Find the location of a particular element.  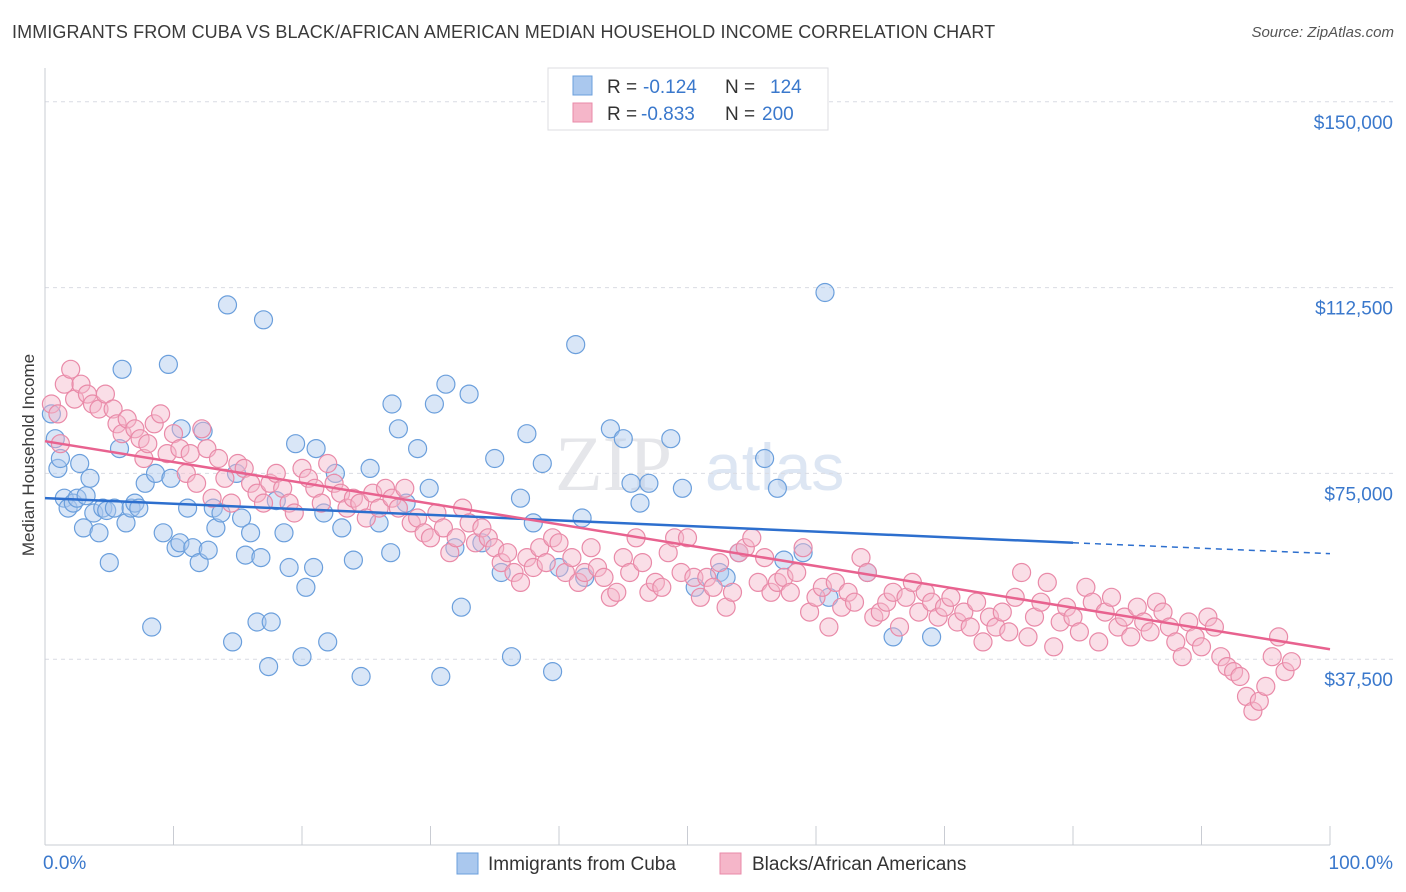

bottom-legend-label-cuba: Immigrants from Cuba is located at coordinates (582, 864).